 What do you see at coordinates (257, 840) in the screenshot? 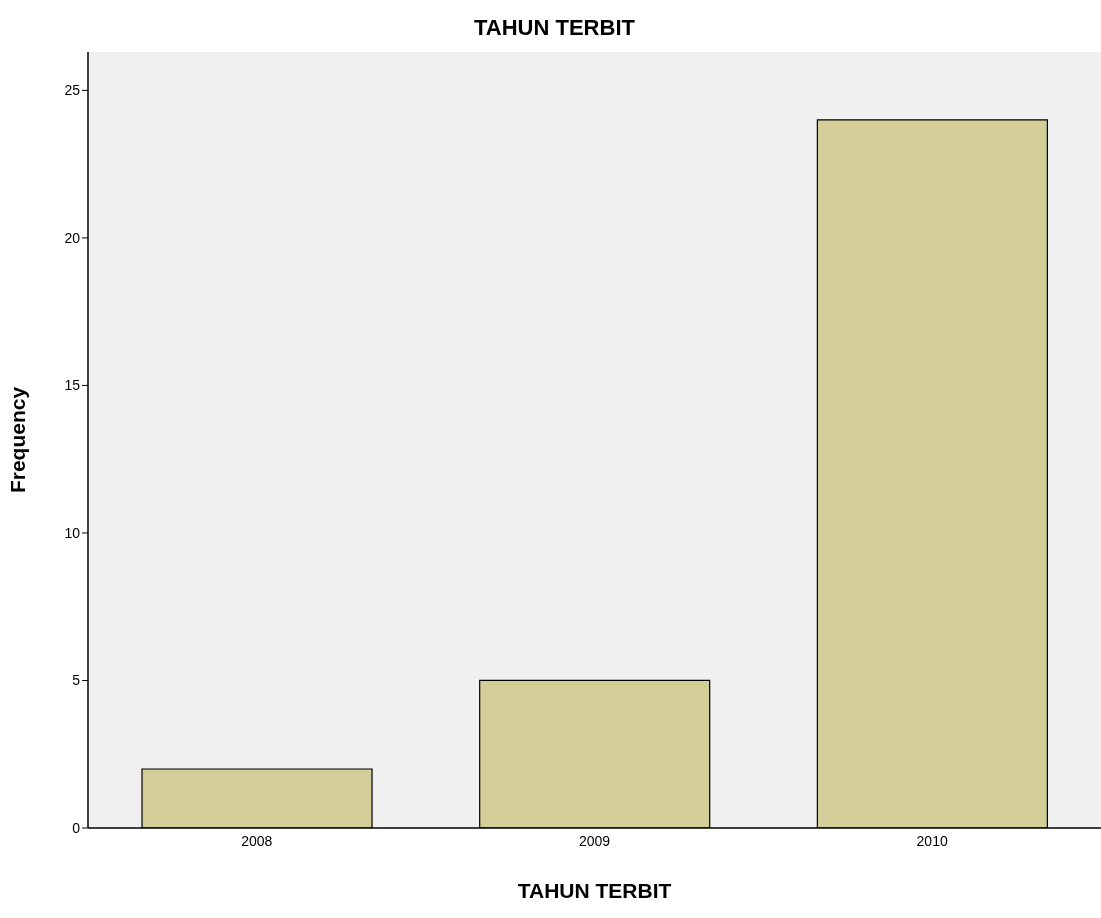
I see `x-tick-label: 2008` at bounding box center [257, 840].